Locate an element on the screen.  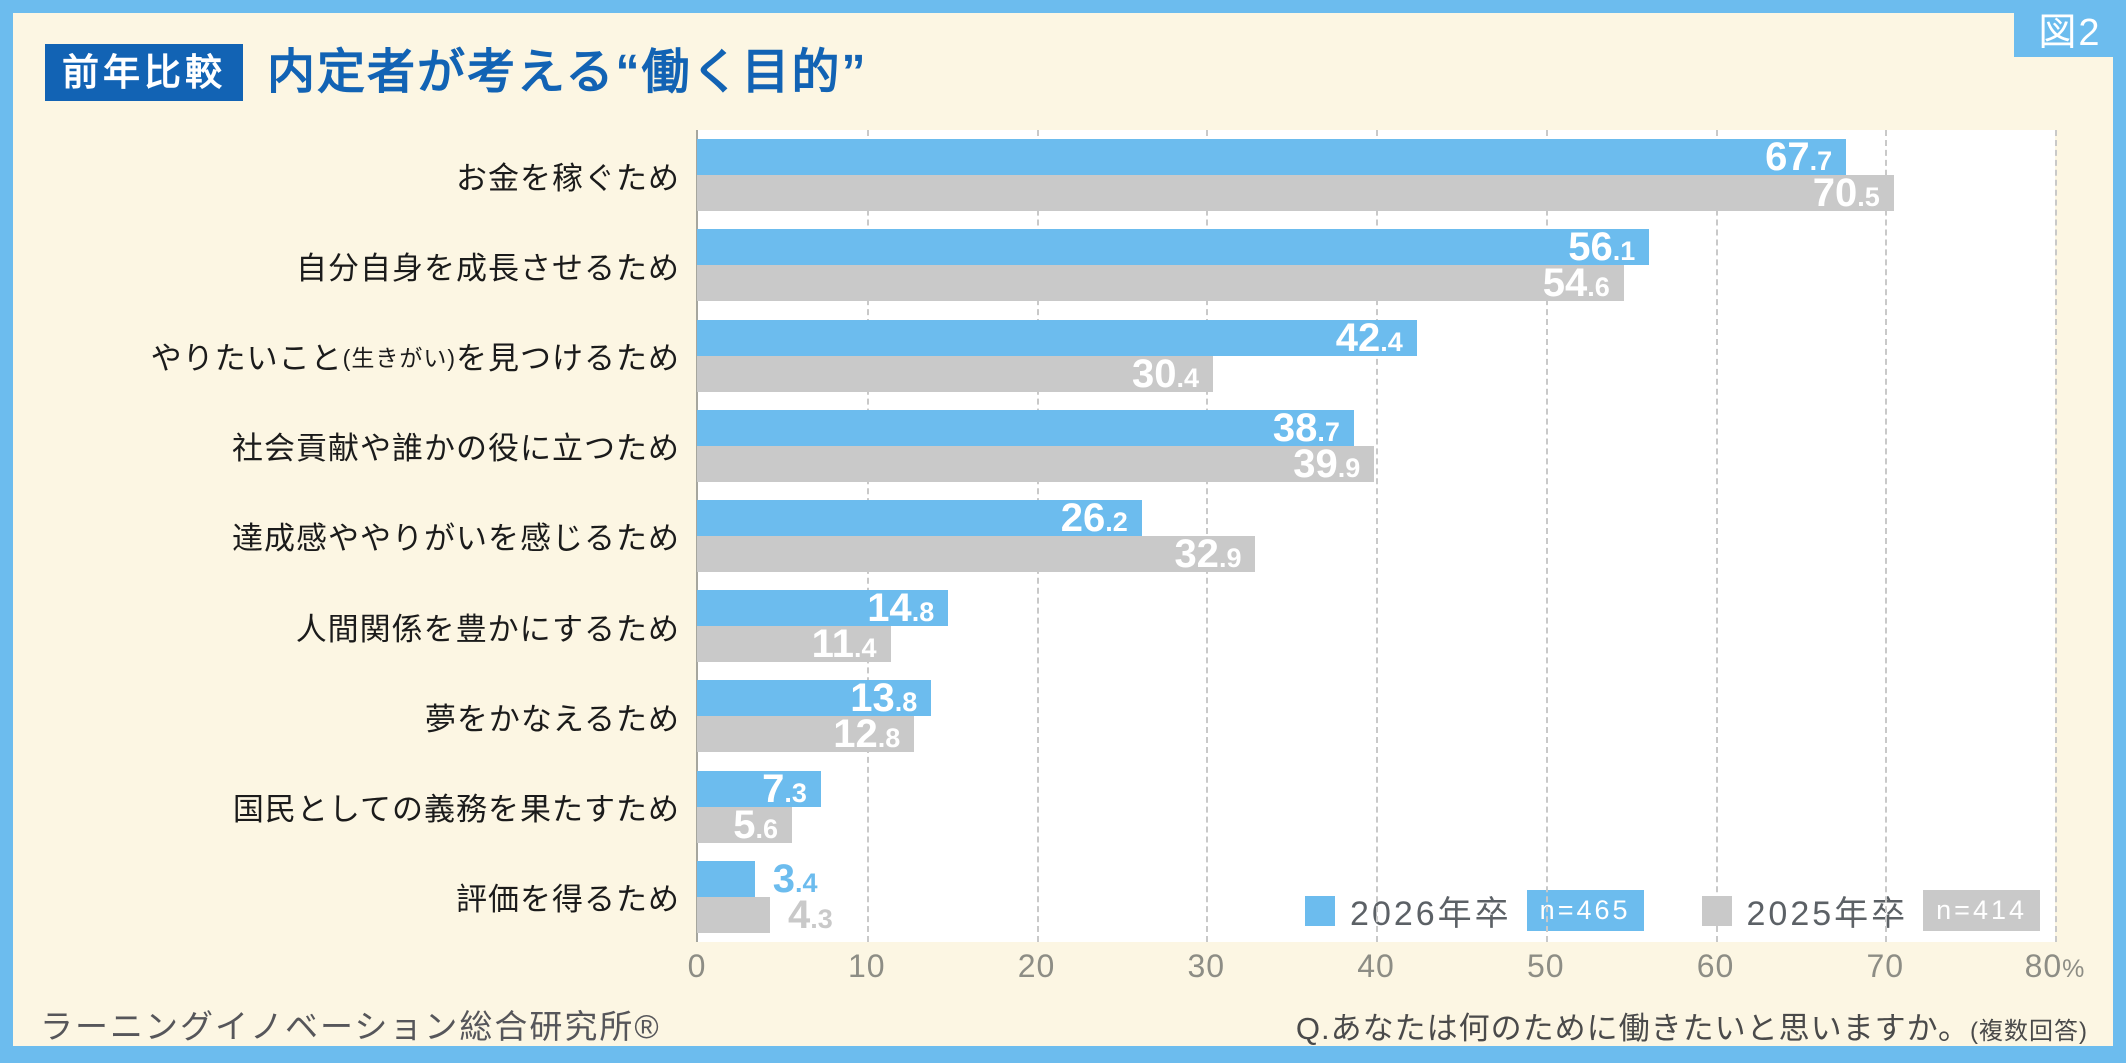
x-tick-label-40: 40 is located at coordinates (1376, 966).